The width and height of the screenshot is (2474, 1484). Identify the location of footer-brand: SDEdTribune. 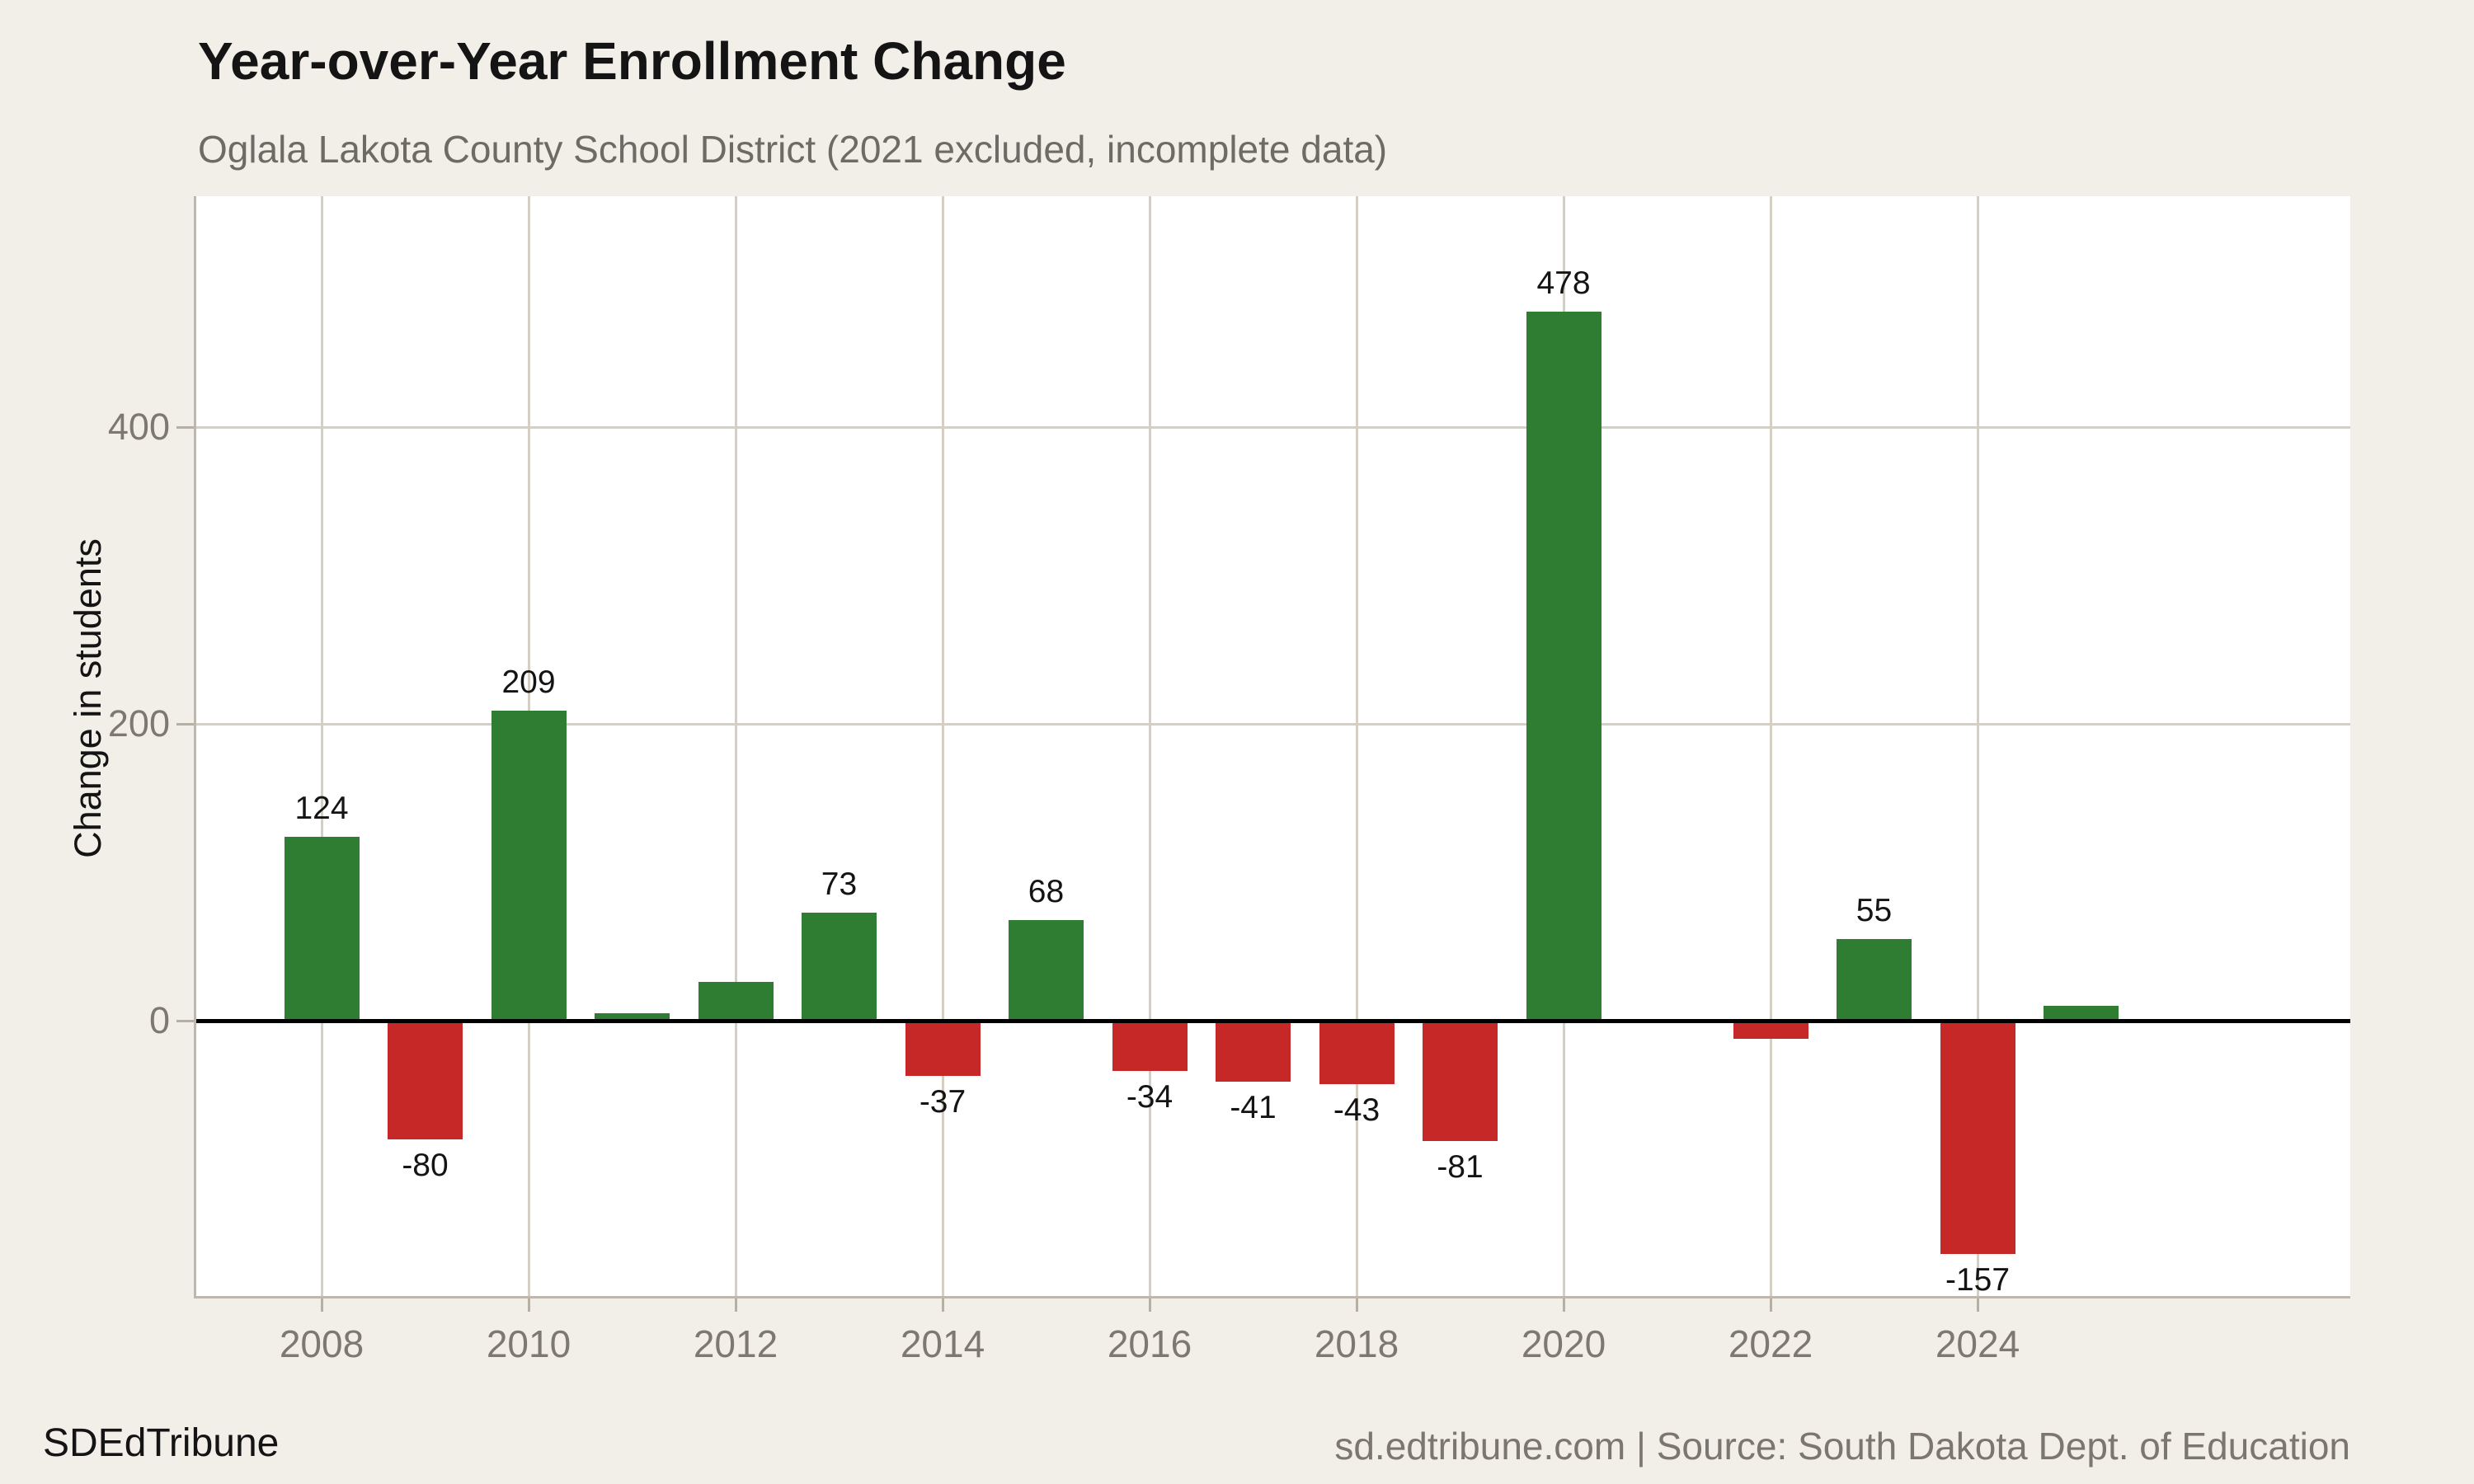
(161, 1443).